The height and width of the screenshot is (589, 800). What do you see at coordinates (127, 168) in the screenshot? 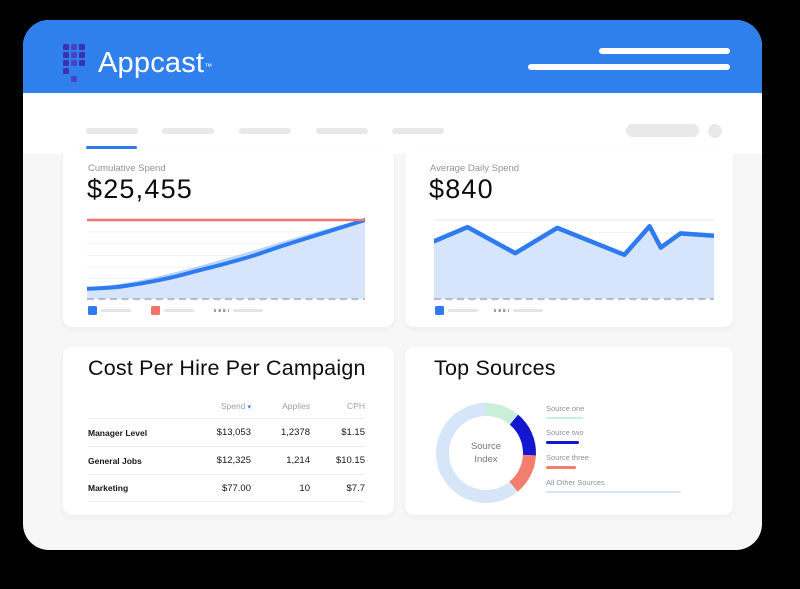
I see `kpi-label: Cumulative Spend` at bounding box center [127, 168].